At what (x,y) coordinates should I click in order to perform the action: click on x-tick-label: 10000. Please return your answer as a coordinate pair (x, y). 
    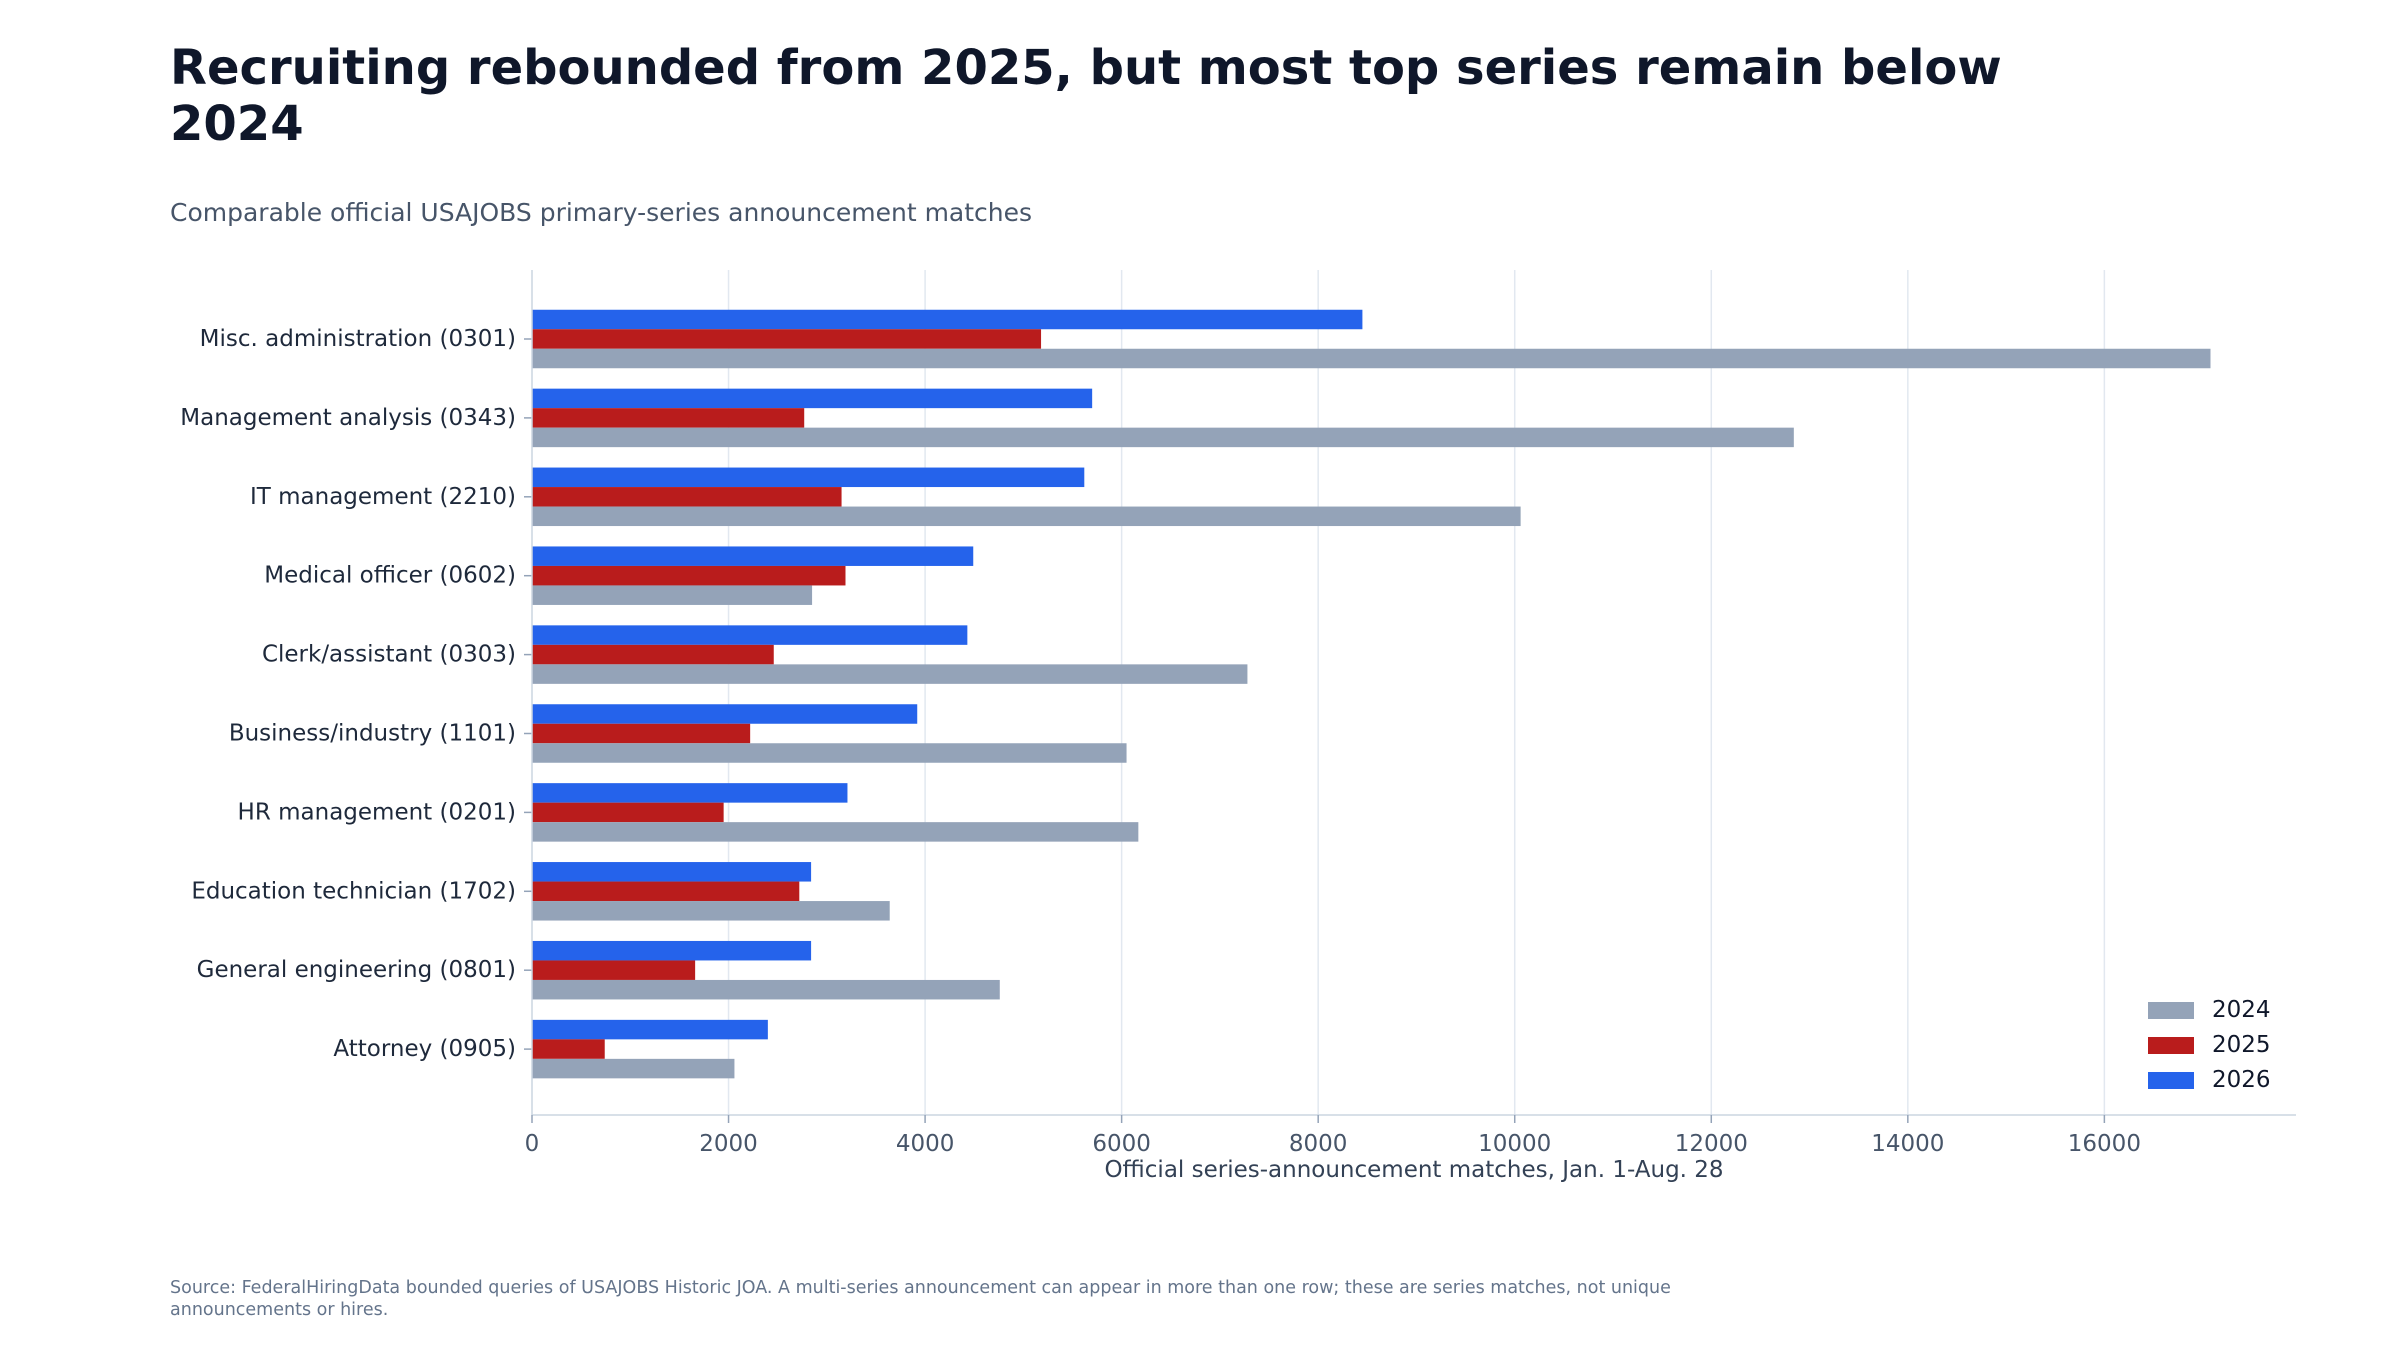
    Looking at the image, I should click on (1514, 1144).